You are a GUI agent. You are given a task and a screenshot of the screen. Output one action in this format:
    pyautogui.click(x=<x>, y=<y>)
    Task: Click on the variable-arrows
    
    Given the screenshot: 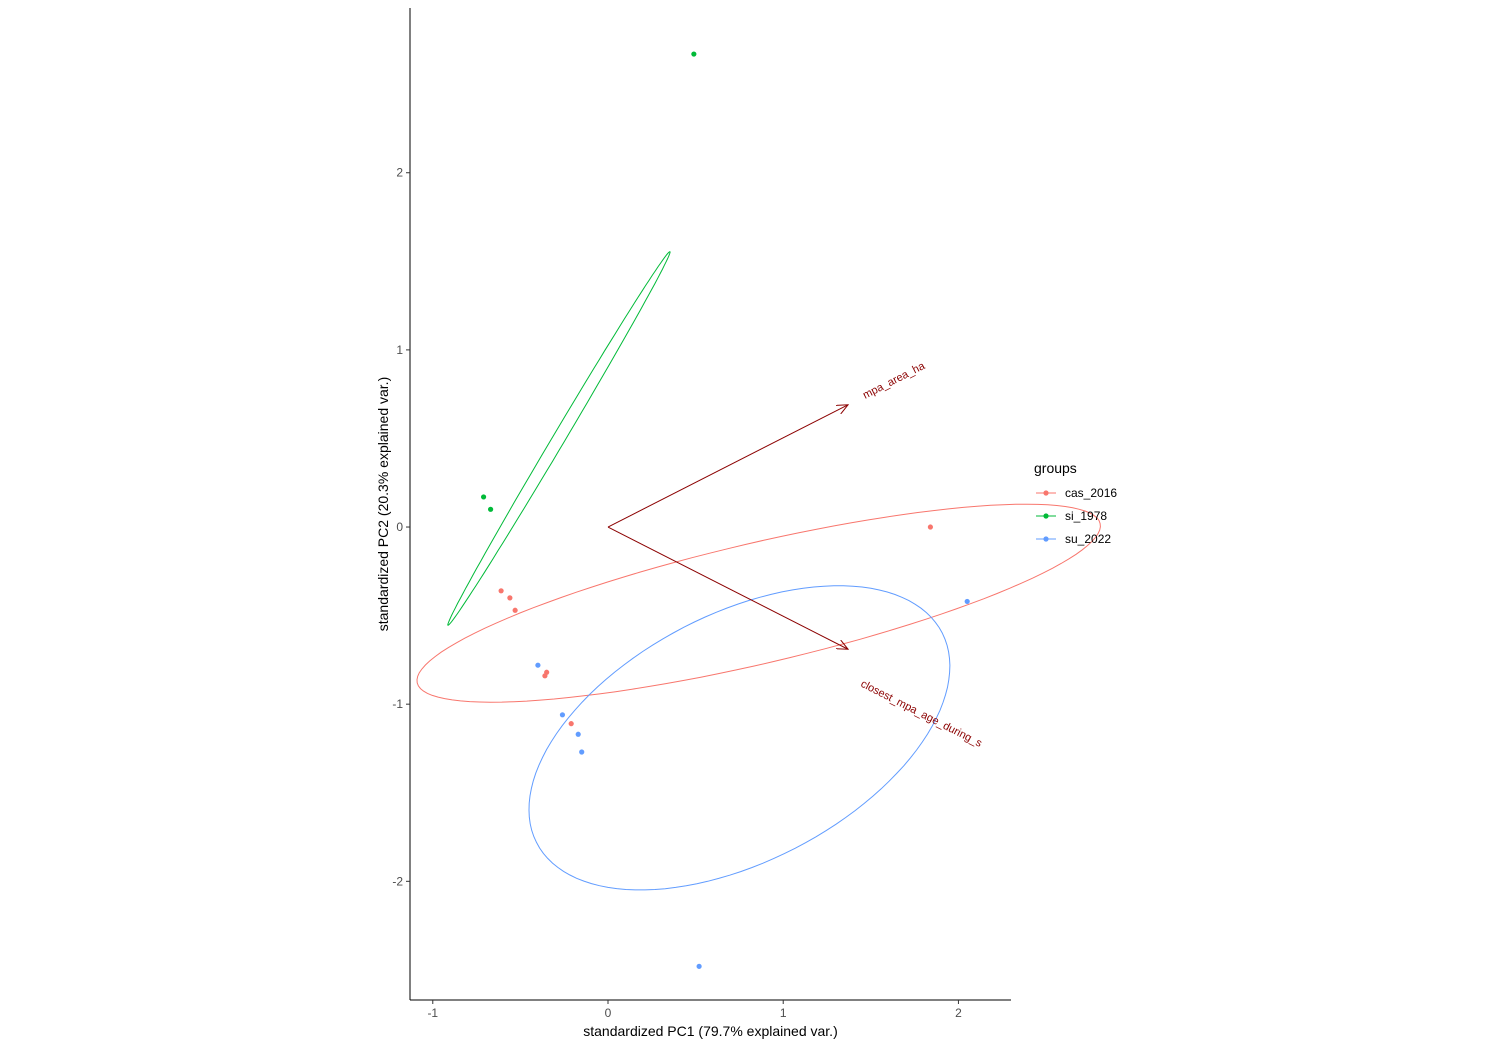 What is the action you would take?
    pyautogui.click(x=727, y=527)
    